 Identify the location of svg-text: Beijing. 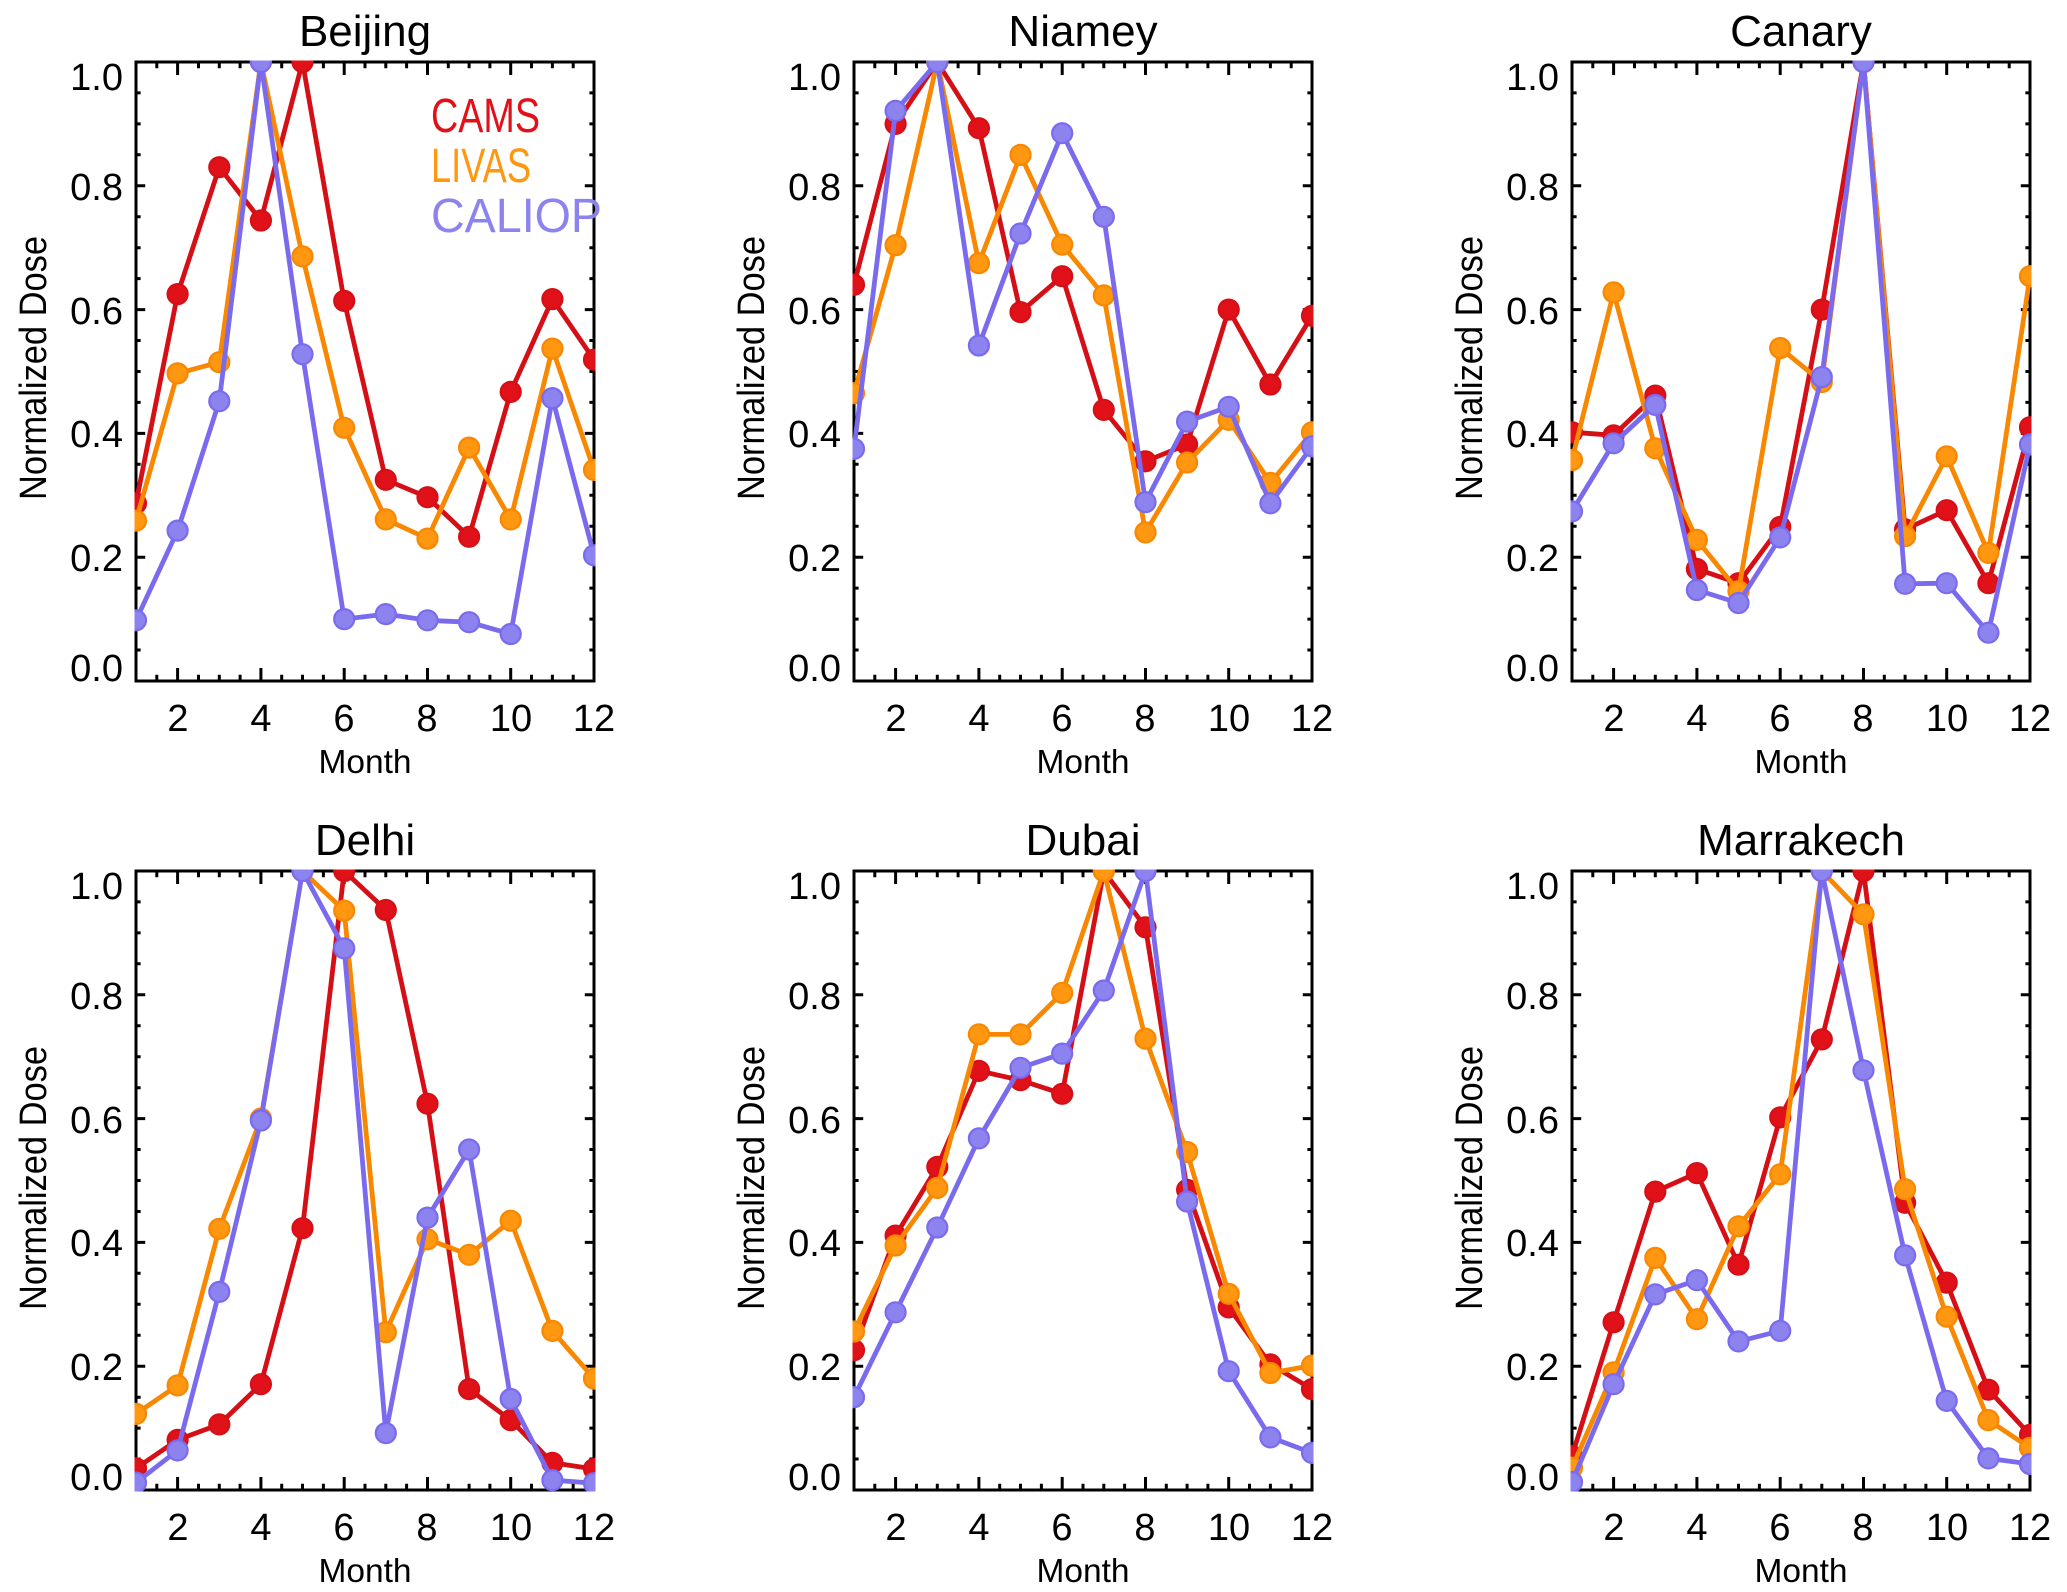
(365, 31).